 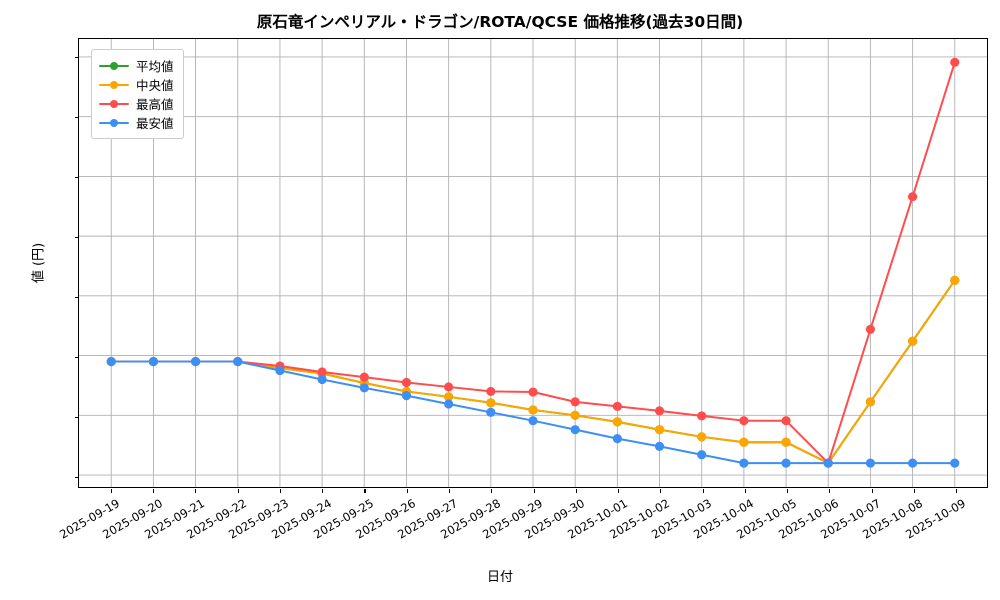 I want to click on legend-label: 最安値, so click(x=155, y=123).